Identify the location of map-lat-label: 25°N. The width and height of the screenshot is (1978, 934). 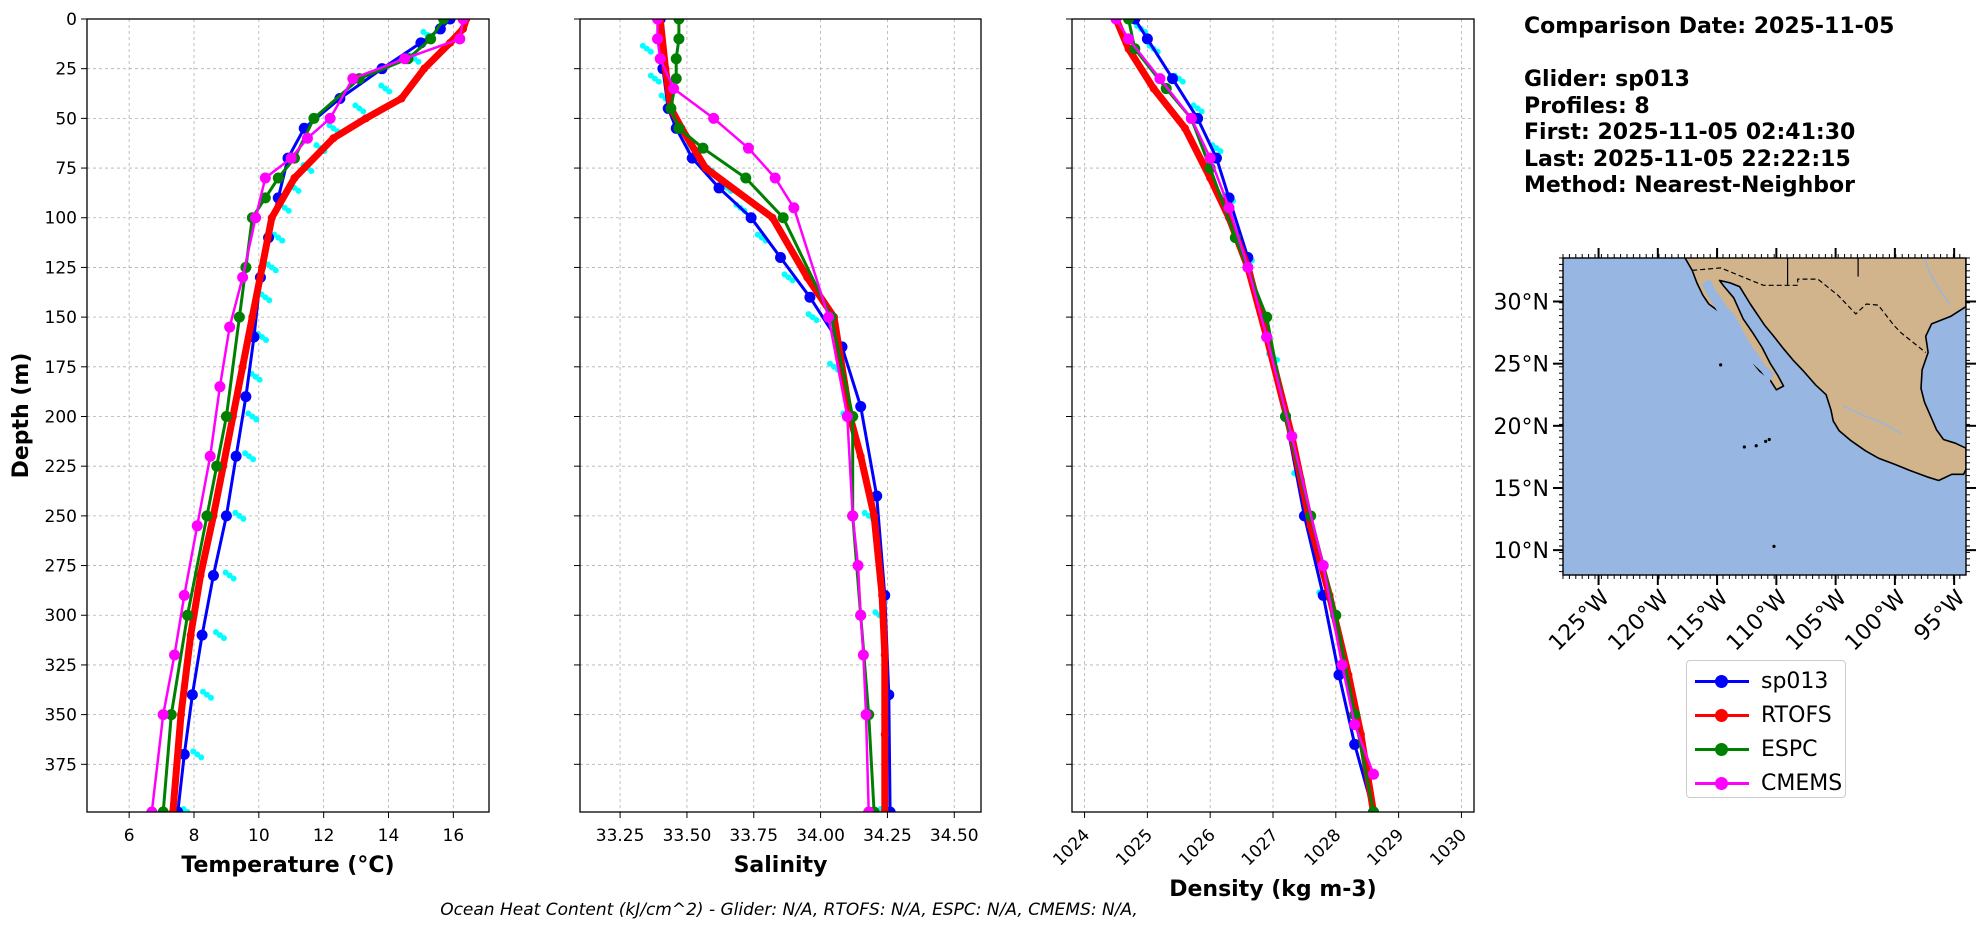
(1521, 365).